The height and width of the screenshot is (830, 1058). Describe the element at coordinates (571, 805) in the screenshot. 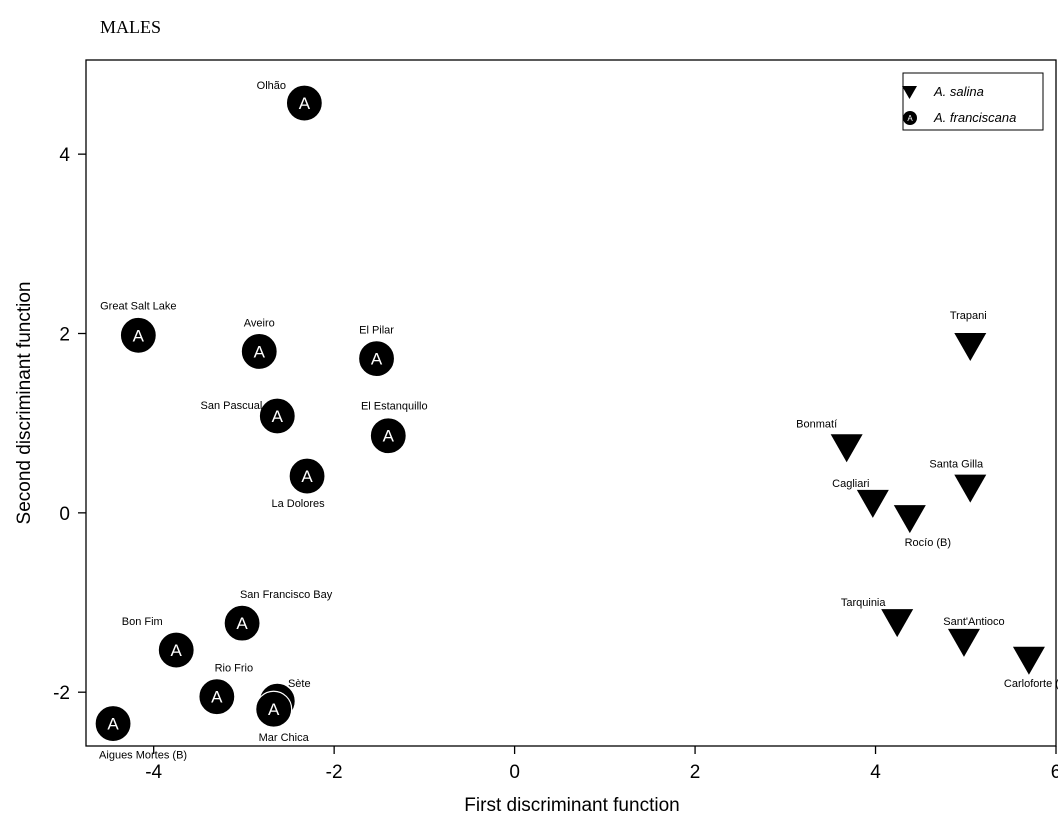

I see `x-axis-label: First discriminant function` at that location.